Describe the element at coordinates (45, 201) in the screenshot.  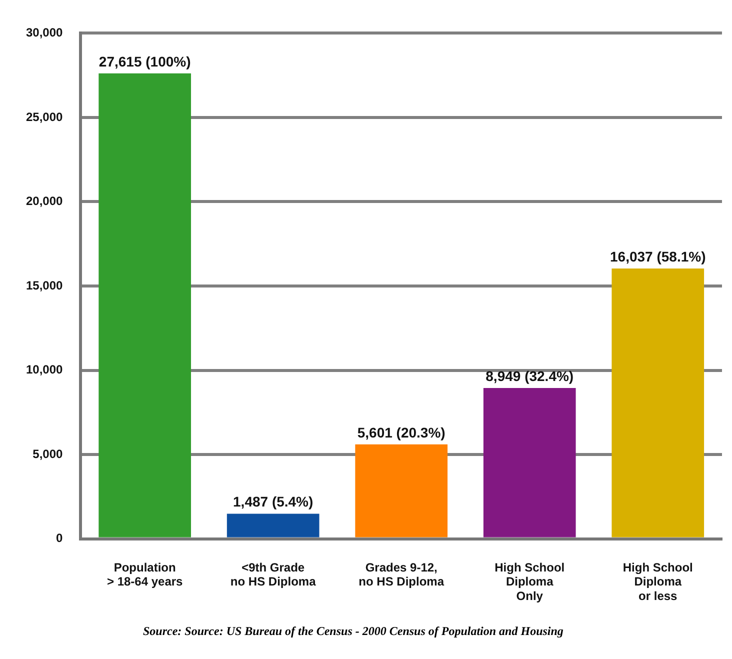
I see `y-tick-label: 20,000` at that location.